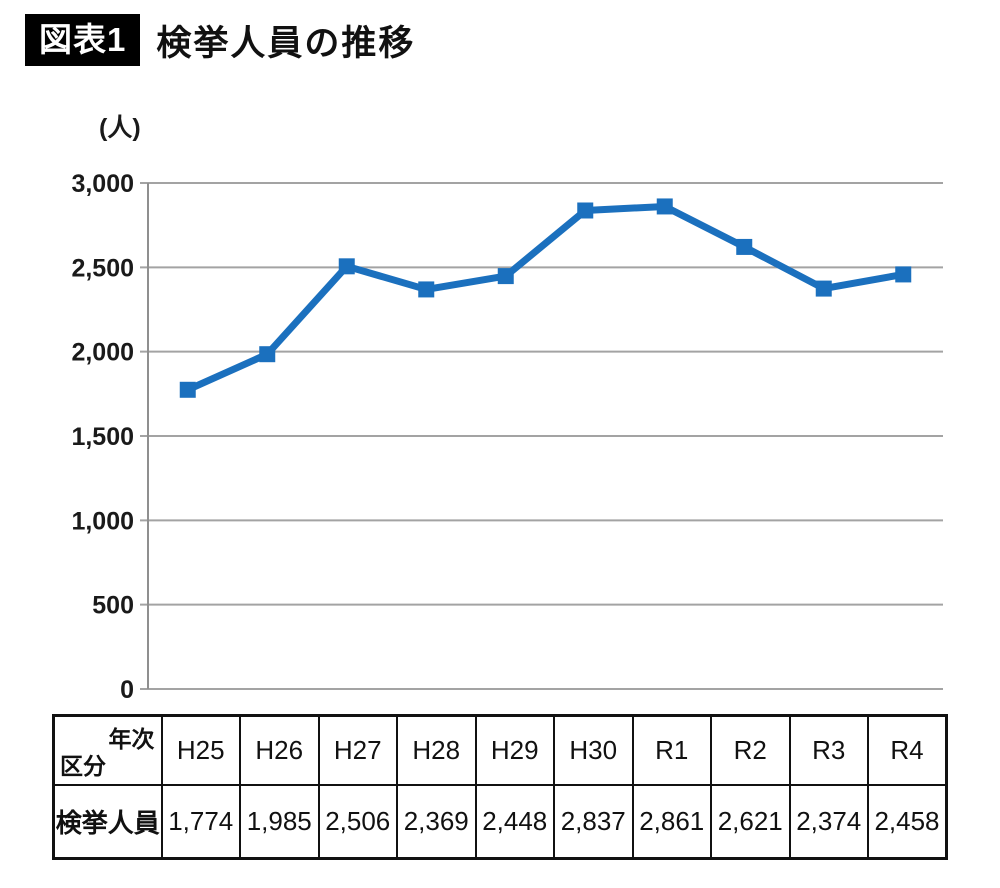 Image resolution: width=1000 pixels, height=888 pixels. I want to click on value-cell: 1,774, so click(200, 821).